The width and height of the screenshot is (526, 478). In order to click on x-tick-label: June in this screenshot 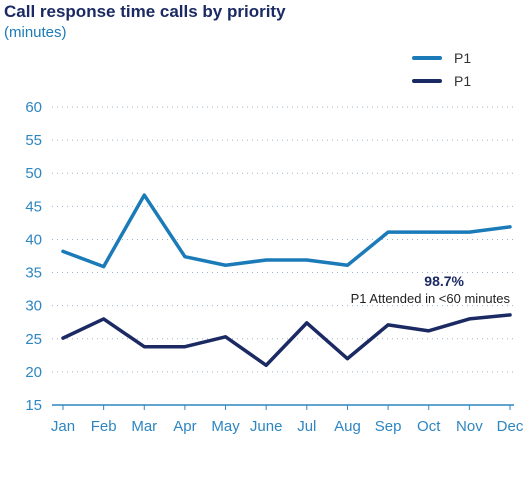, I will do `click(266, 426)`.